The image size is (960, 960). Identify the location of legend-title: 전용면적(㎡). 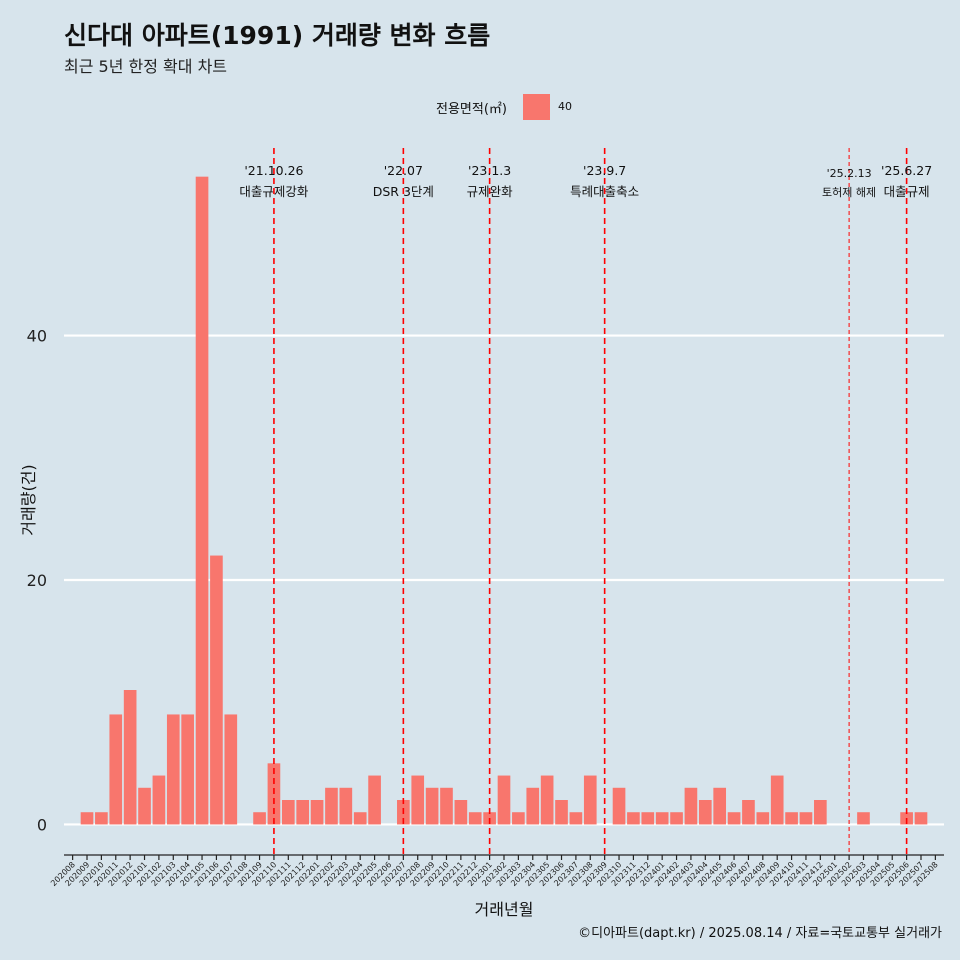
(471, 109).